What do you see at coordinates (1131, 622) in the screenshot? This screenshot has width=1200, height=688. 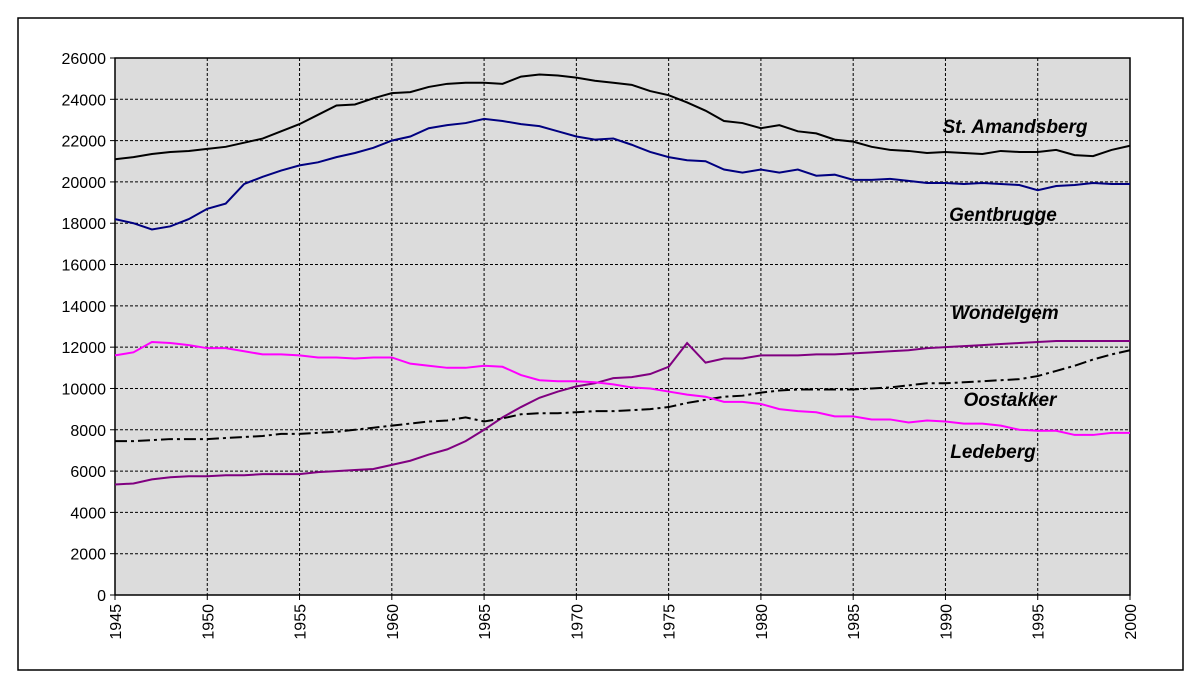 I see `x-tick-label: 2000` at bounding box center [1131, 622].